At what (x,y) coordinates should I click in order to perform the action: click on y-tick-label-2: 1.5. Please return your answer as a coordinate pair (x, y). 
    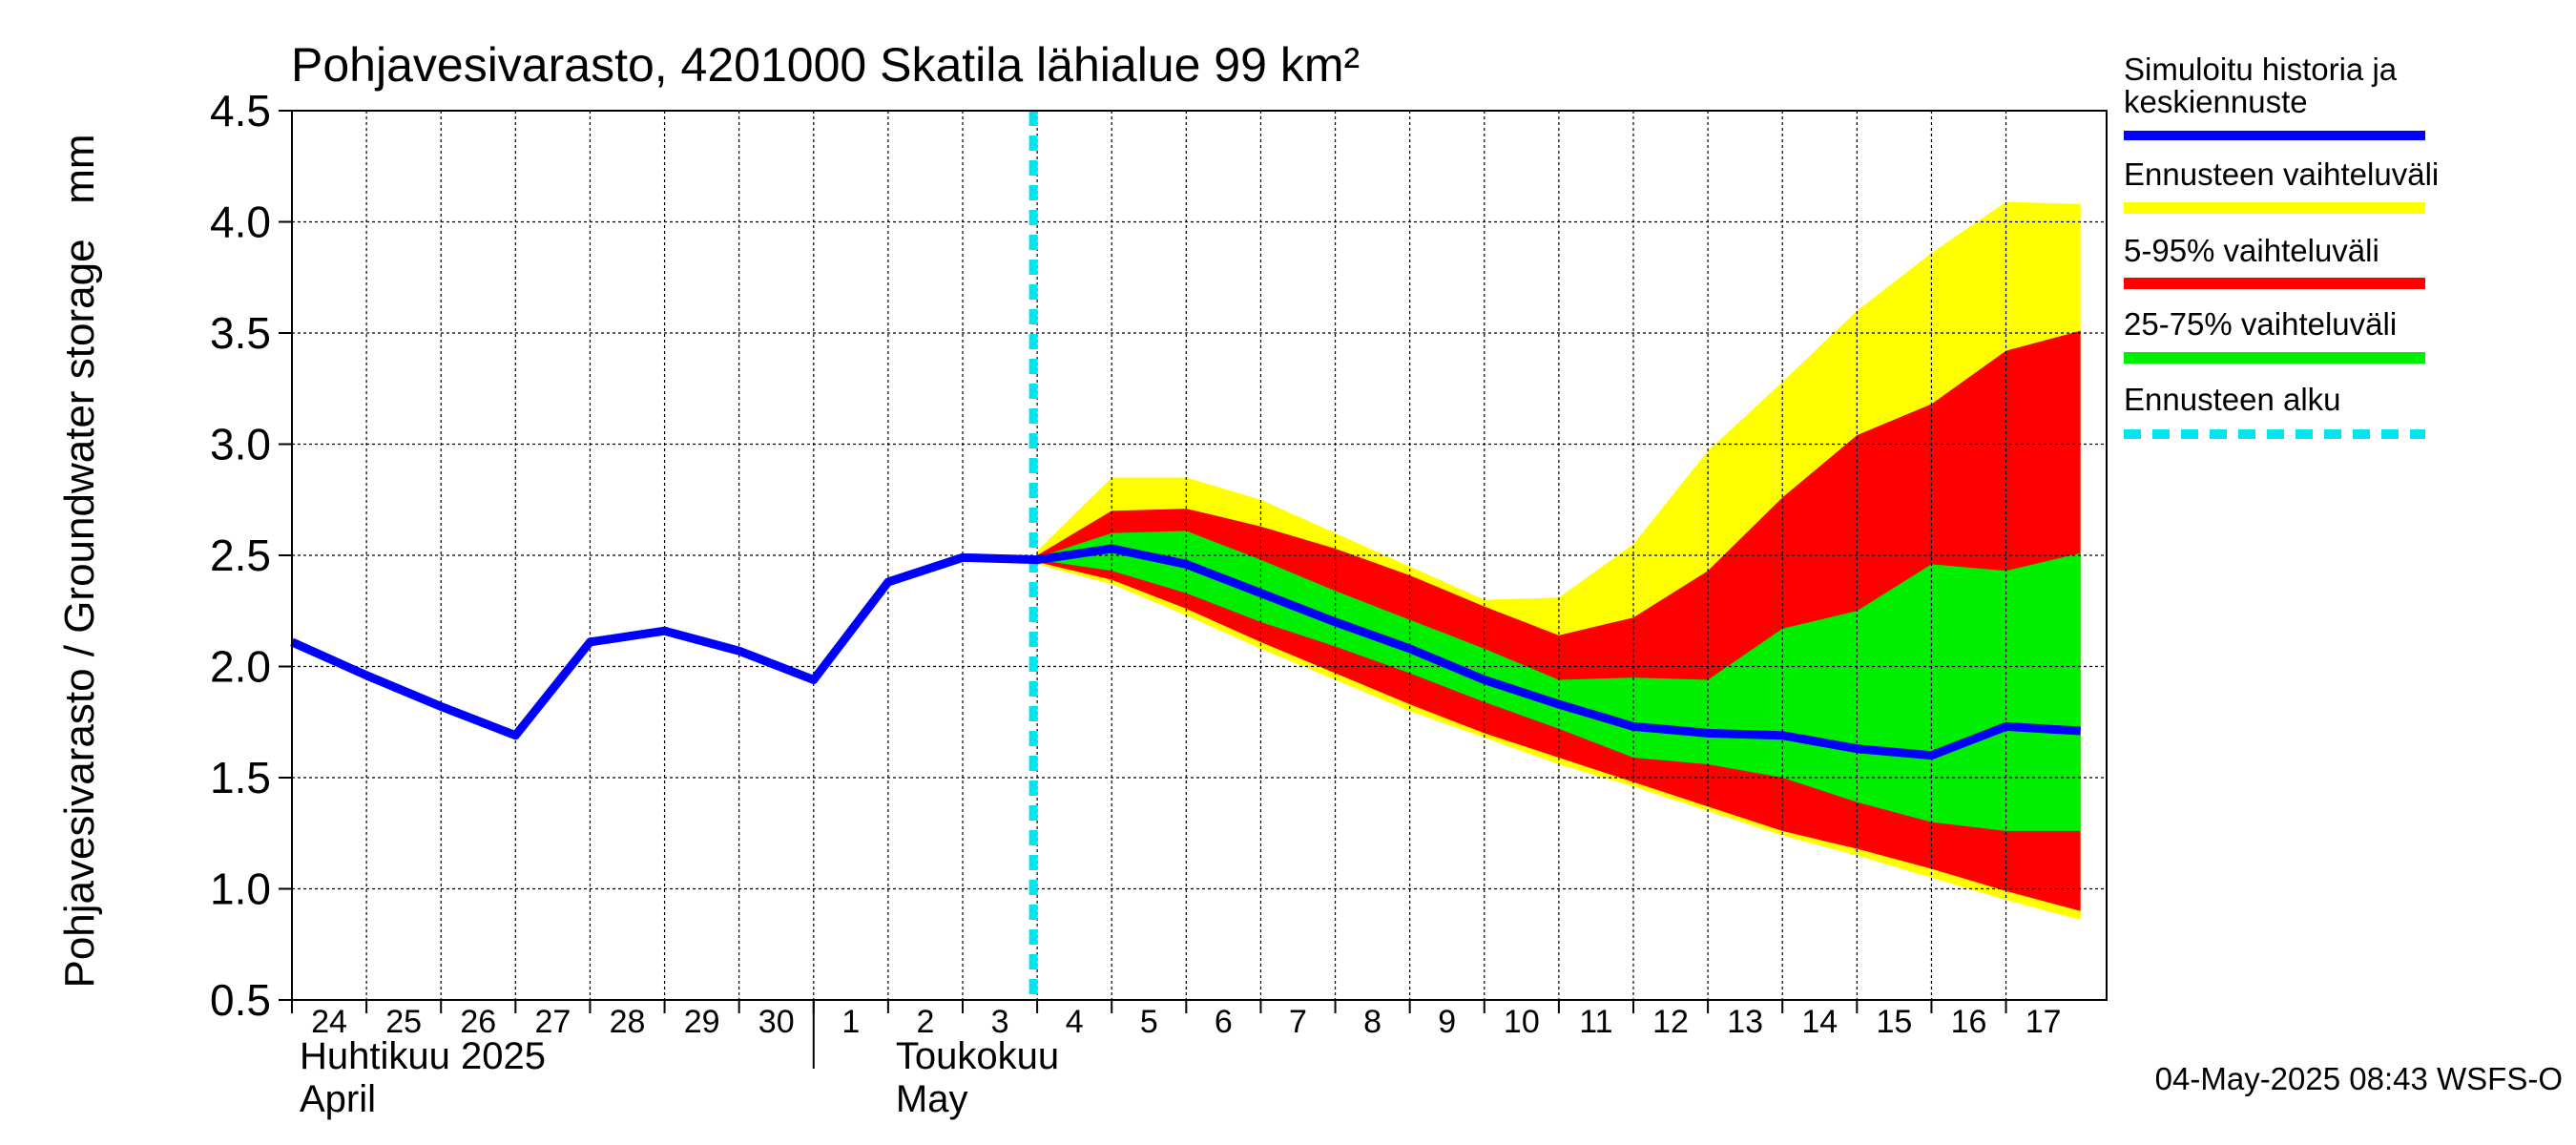
    Looking at the image, I should click on (240, 777).